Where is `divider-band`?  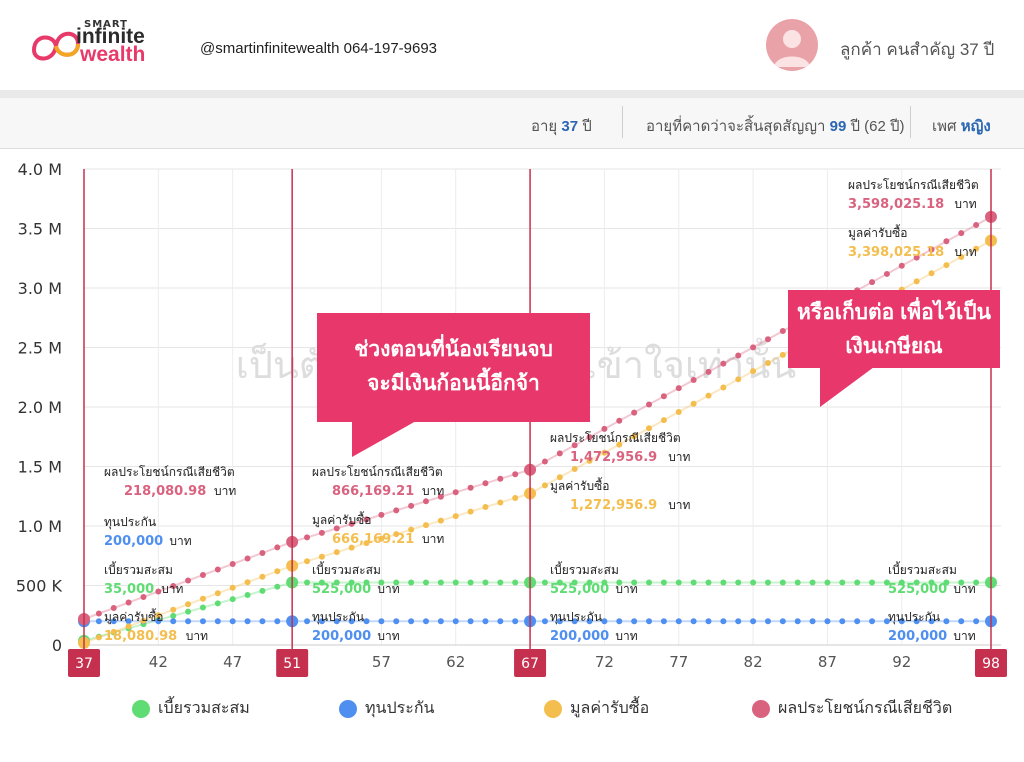 divider-band is located at coordinates (512, 94).